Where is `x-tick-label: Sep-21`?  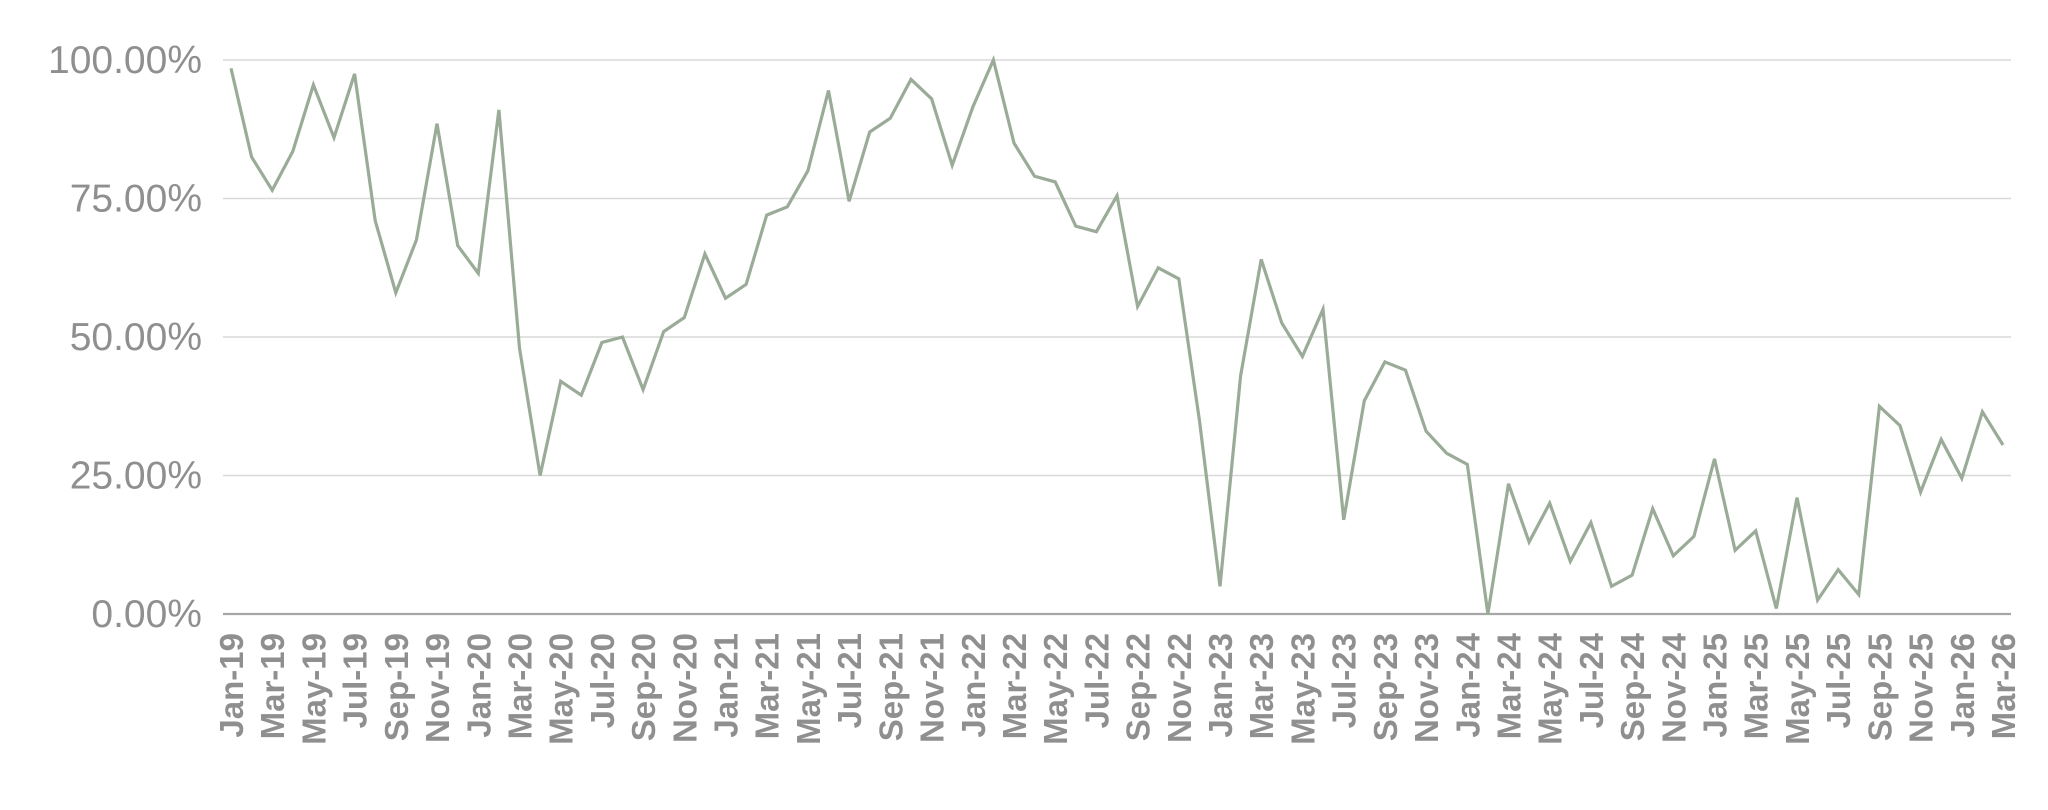
x-tick-label: Sep-21 is located at coordinates (890, 687).